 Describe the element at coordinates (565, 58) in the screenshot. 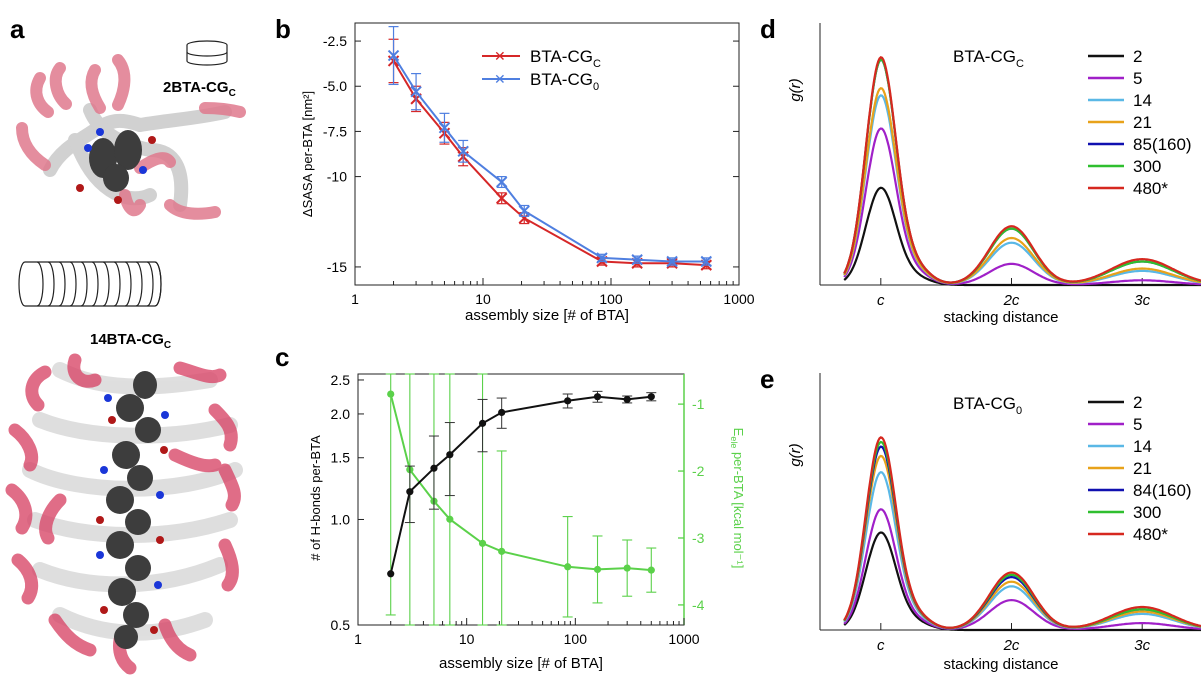

I see `panel-b-legend-series-1: BTA-CGC` at that location.